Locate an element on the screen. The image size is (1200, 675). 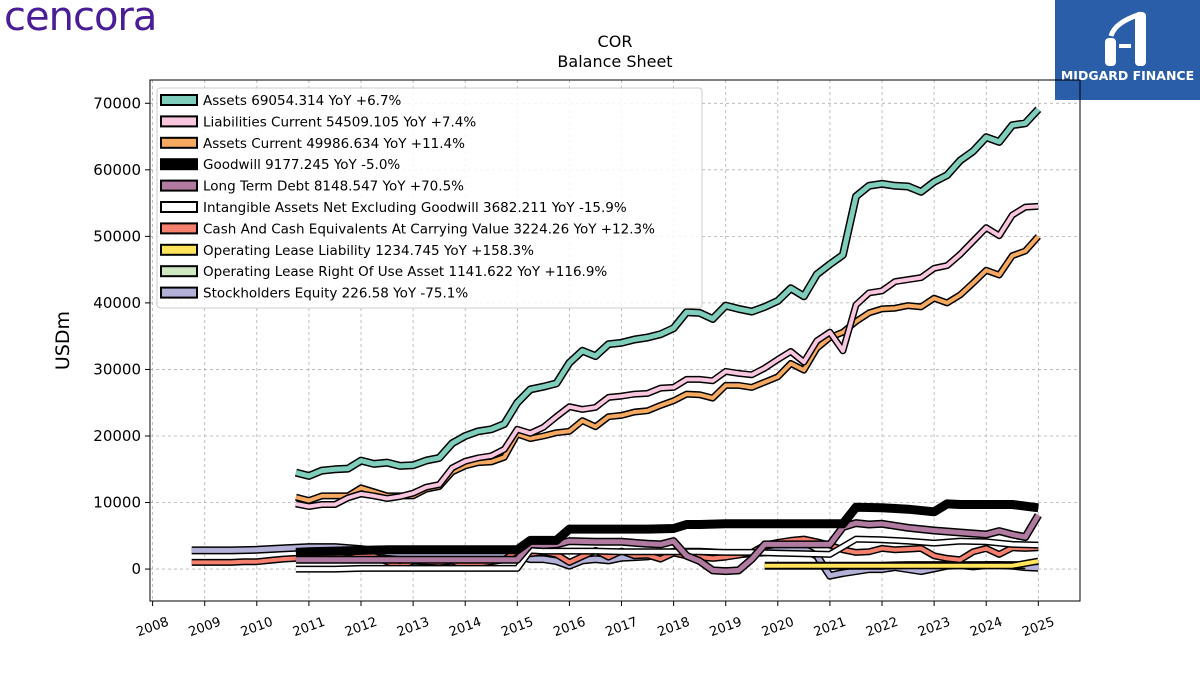
midgard-logo-icon is located at coordinates (1125, 38).